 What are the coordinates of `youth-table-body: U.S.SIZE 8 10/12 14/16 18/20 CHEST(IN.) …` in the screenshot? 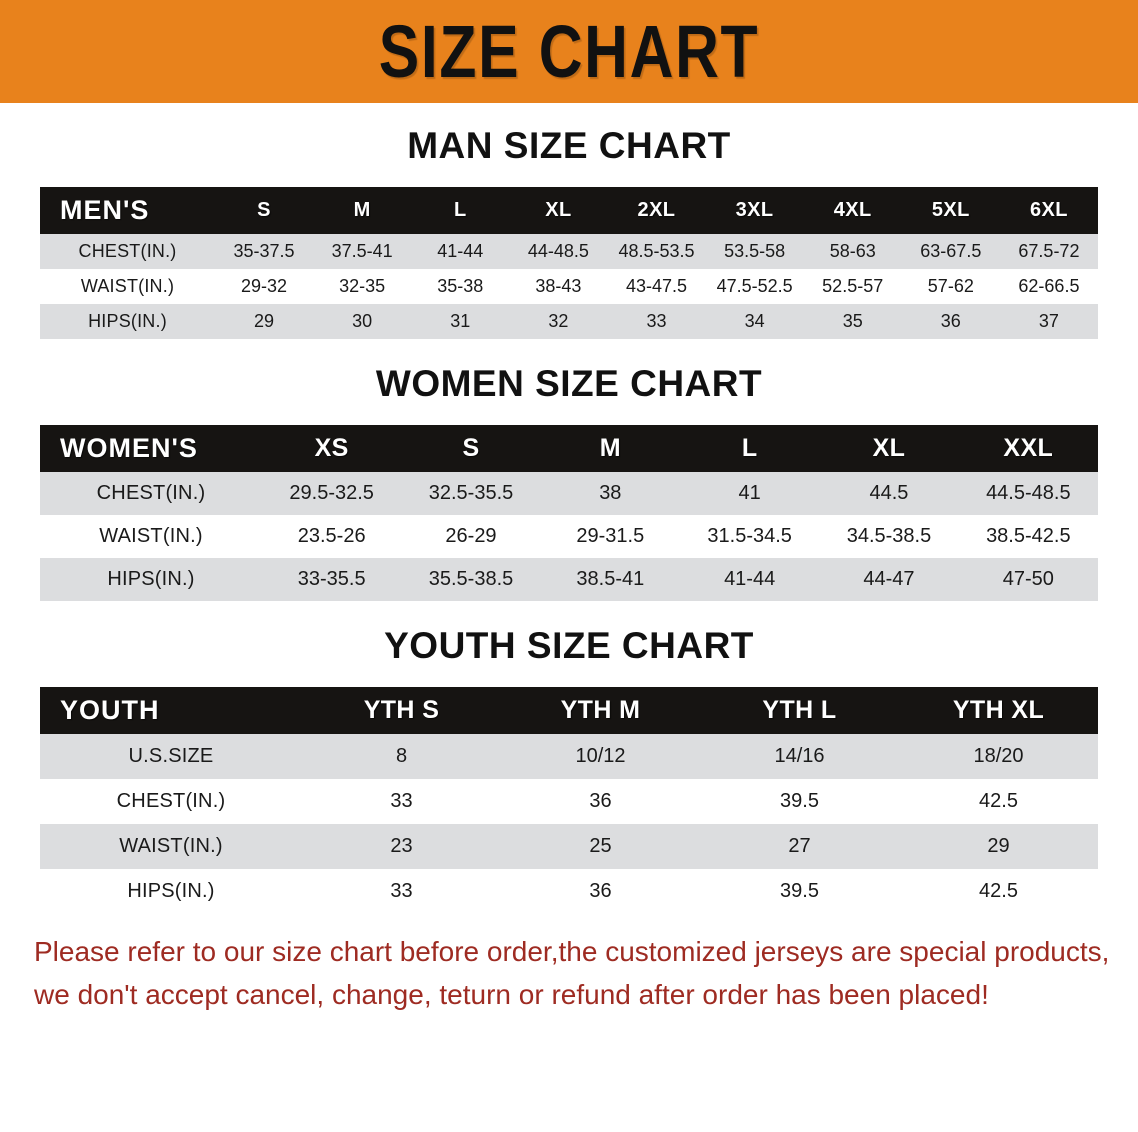 It's located at (569, 824).